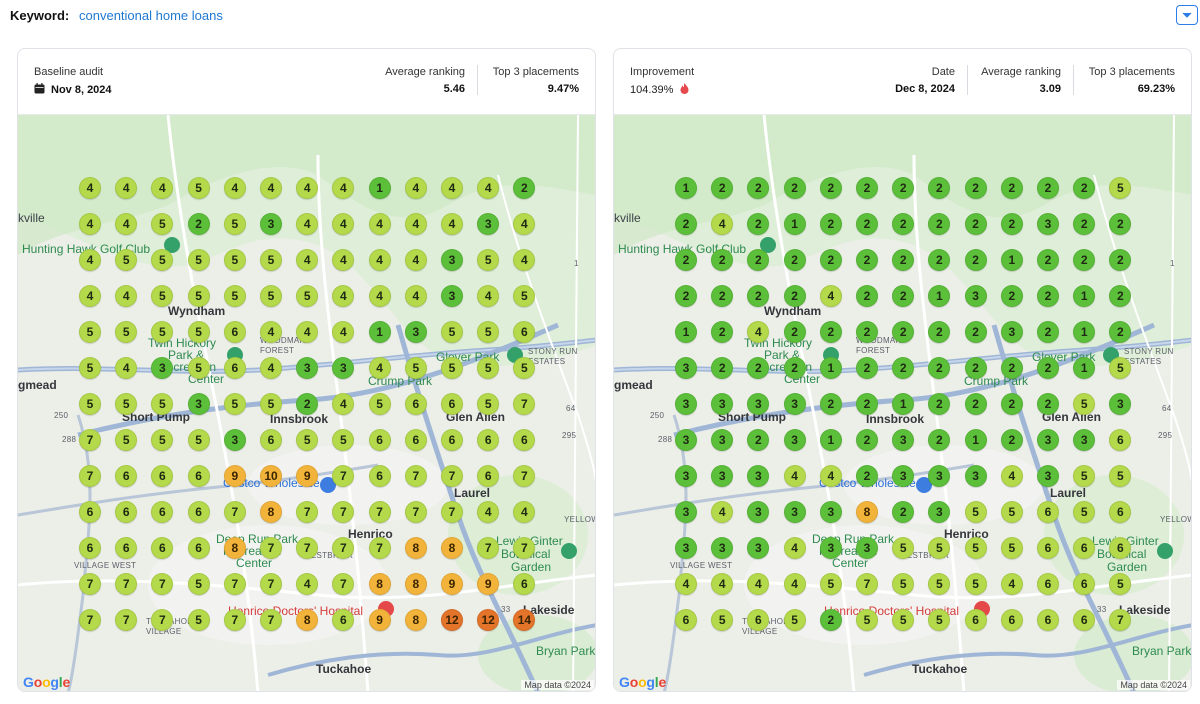 The width and height of the screenshot is (1200, 704). Describe the element at coordinates (1187, 15) in the screenshot. I see `keyword-dropdown-button` at that location.